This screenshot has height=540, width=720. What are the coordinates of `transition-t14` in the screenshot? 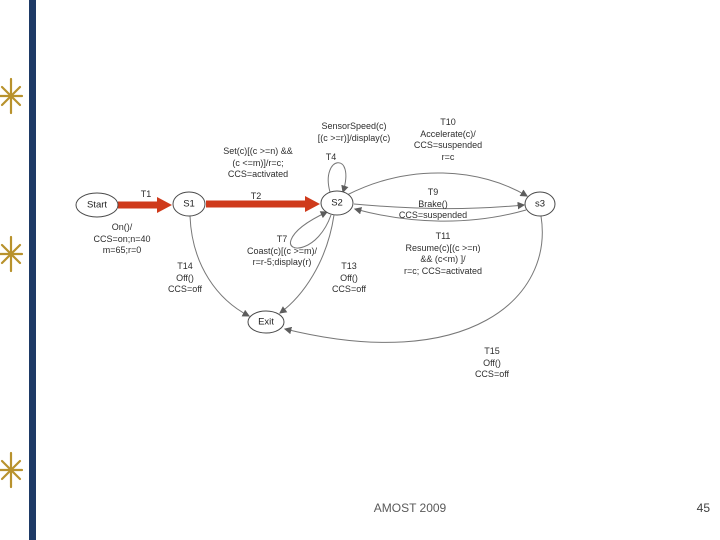 It's located at (219, 266).